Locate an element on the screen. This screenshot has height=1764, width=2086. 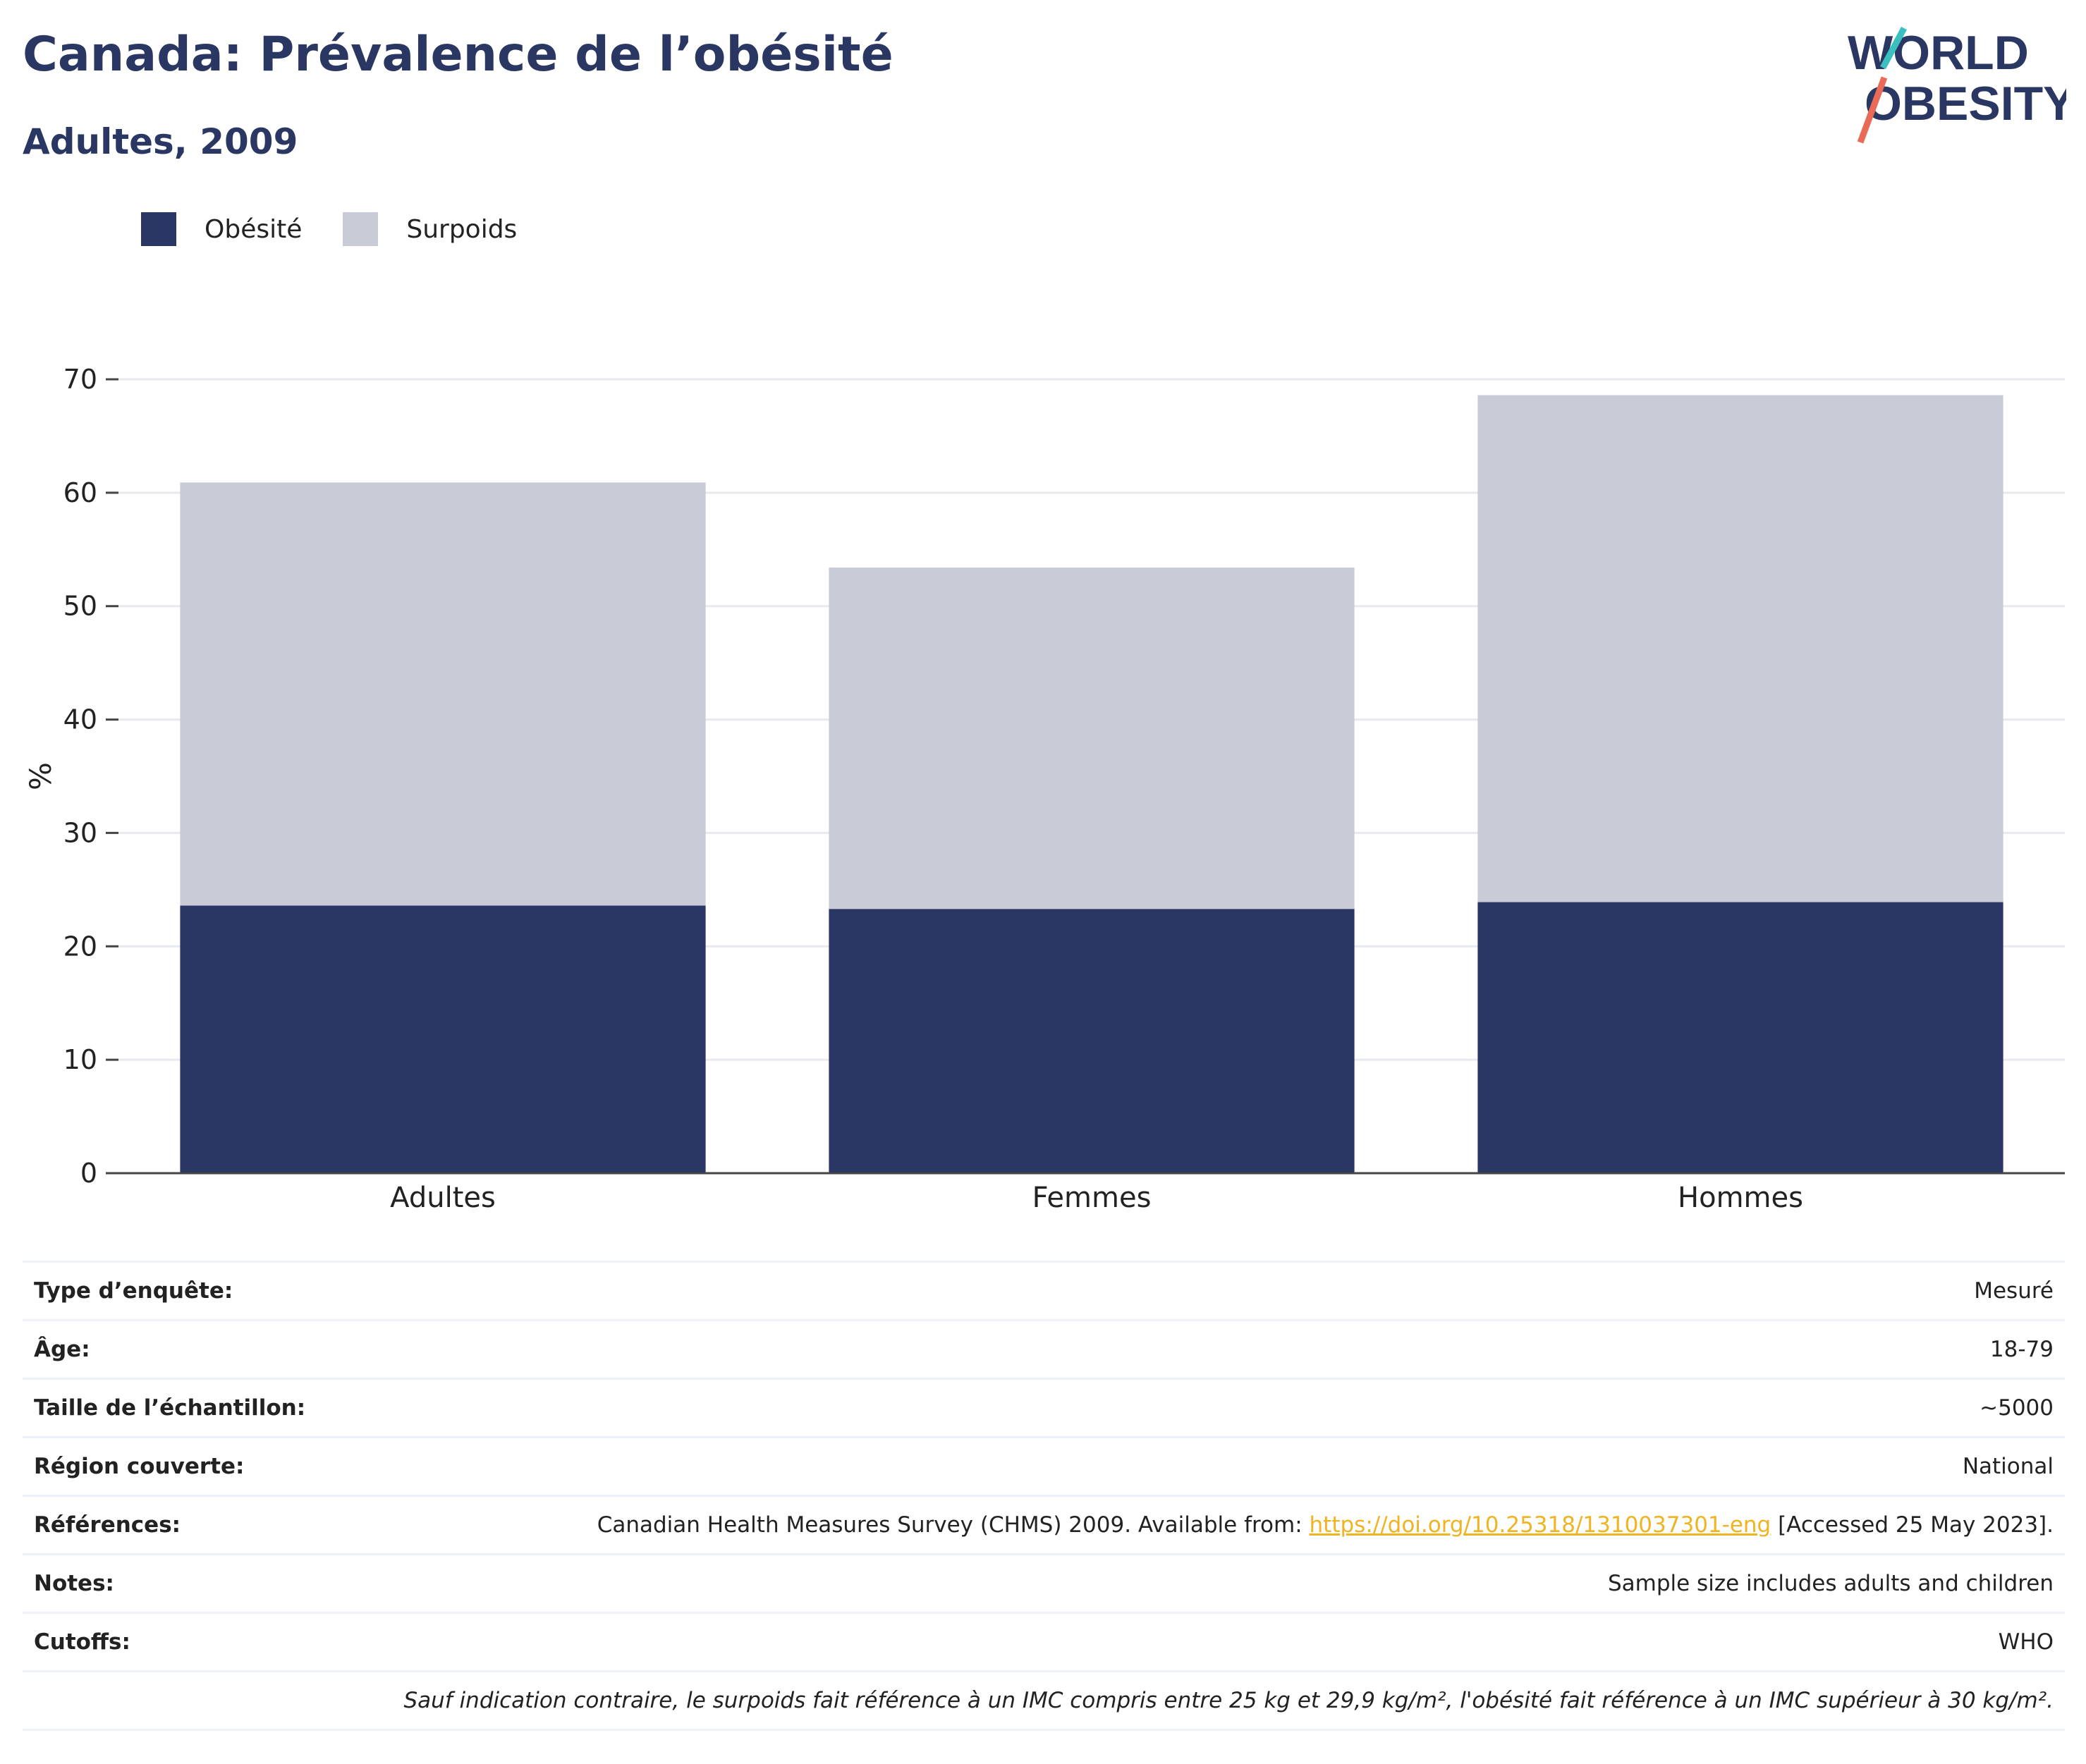
legend-item-obesite: Obésité is located at coordinates (221, 229).